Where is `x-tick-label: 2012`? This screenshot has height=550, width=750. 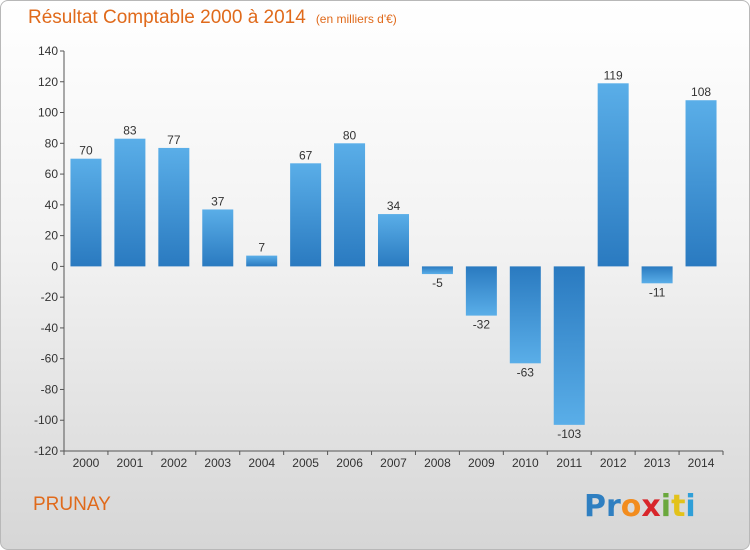
x-tick-label: 2012 is located at coordinates (613, 463).